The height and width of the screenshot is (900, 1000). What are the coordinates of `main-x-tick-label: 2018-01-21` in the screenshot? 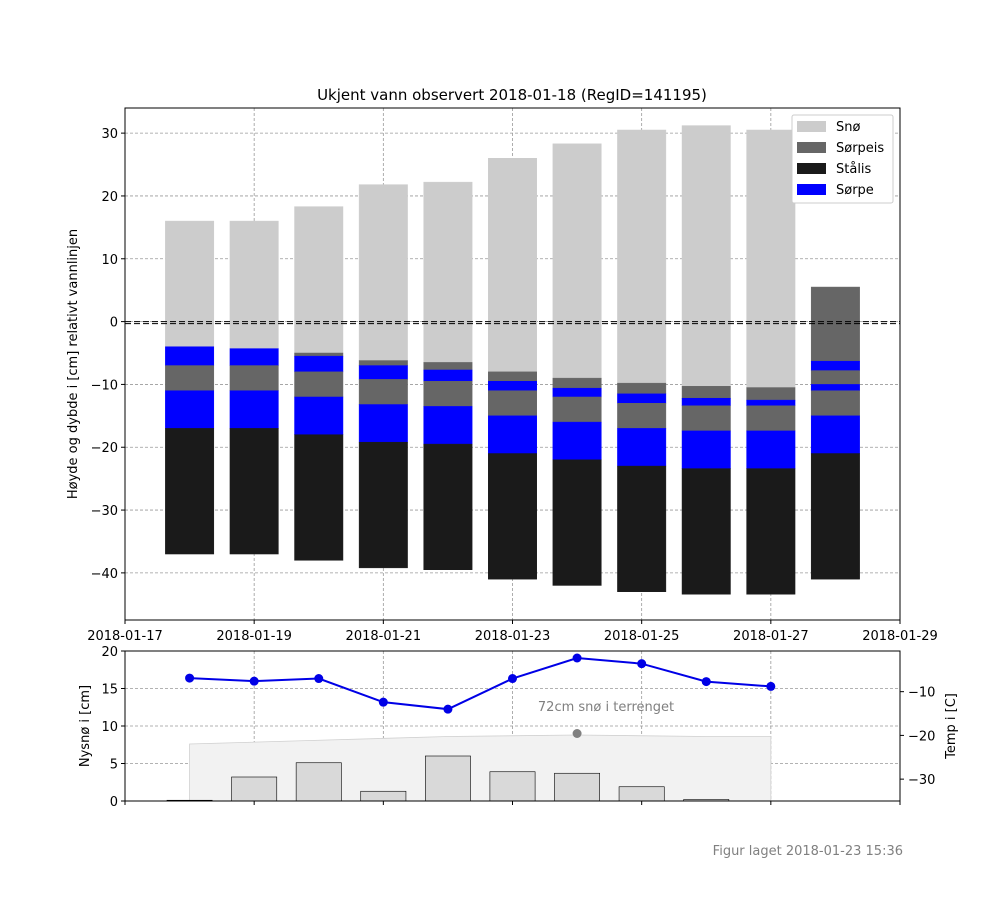 It's located at (384, 636).